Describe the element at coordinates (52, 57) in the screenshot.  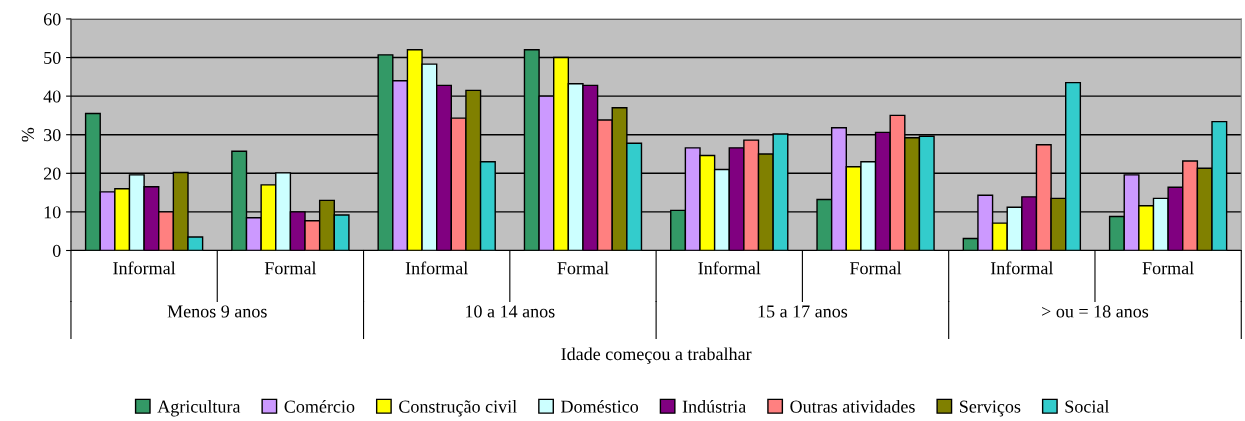
I see `y-tick-label: 50` at that location.